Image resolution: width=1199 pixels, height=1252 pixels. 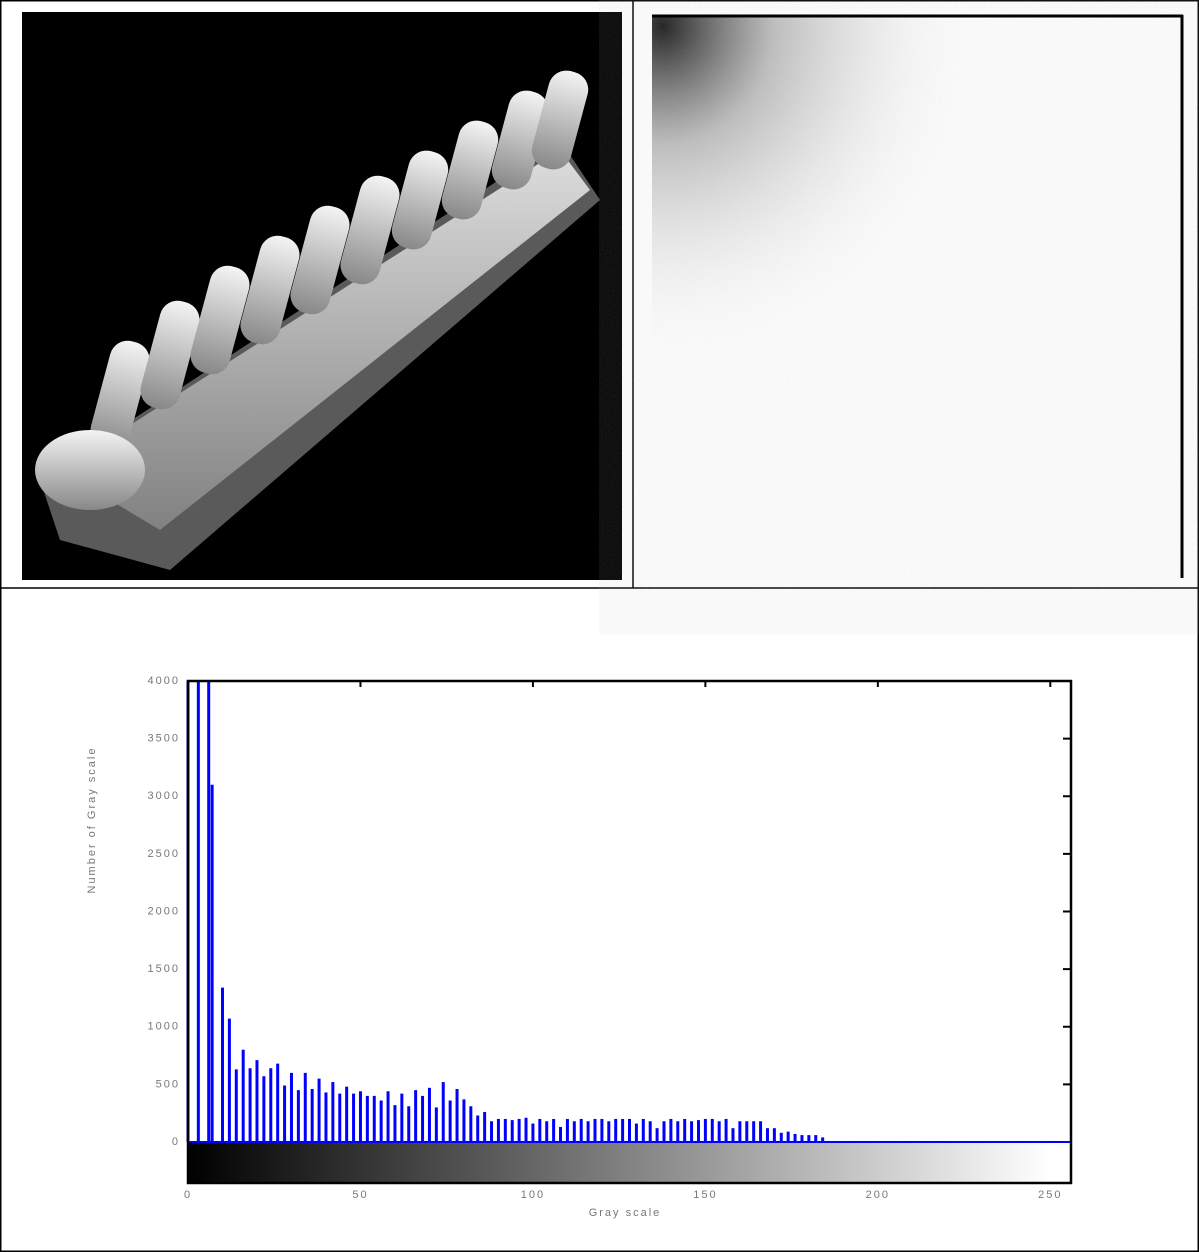 I want to click on x-tick-label: 50, so click(x=360, y=1195).